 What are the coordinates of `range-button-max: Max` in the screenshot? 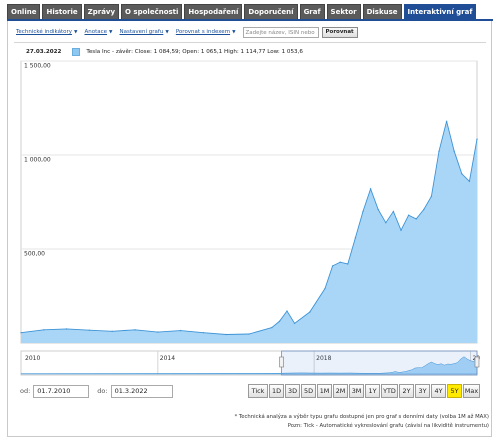 It's located at (471, 391).